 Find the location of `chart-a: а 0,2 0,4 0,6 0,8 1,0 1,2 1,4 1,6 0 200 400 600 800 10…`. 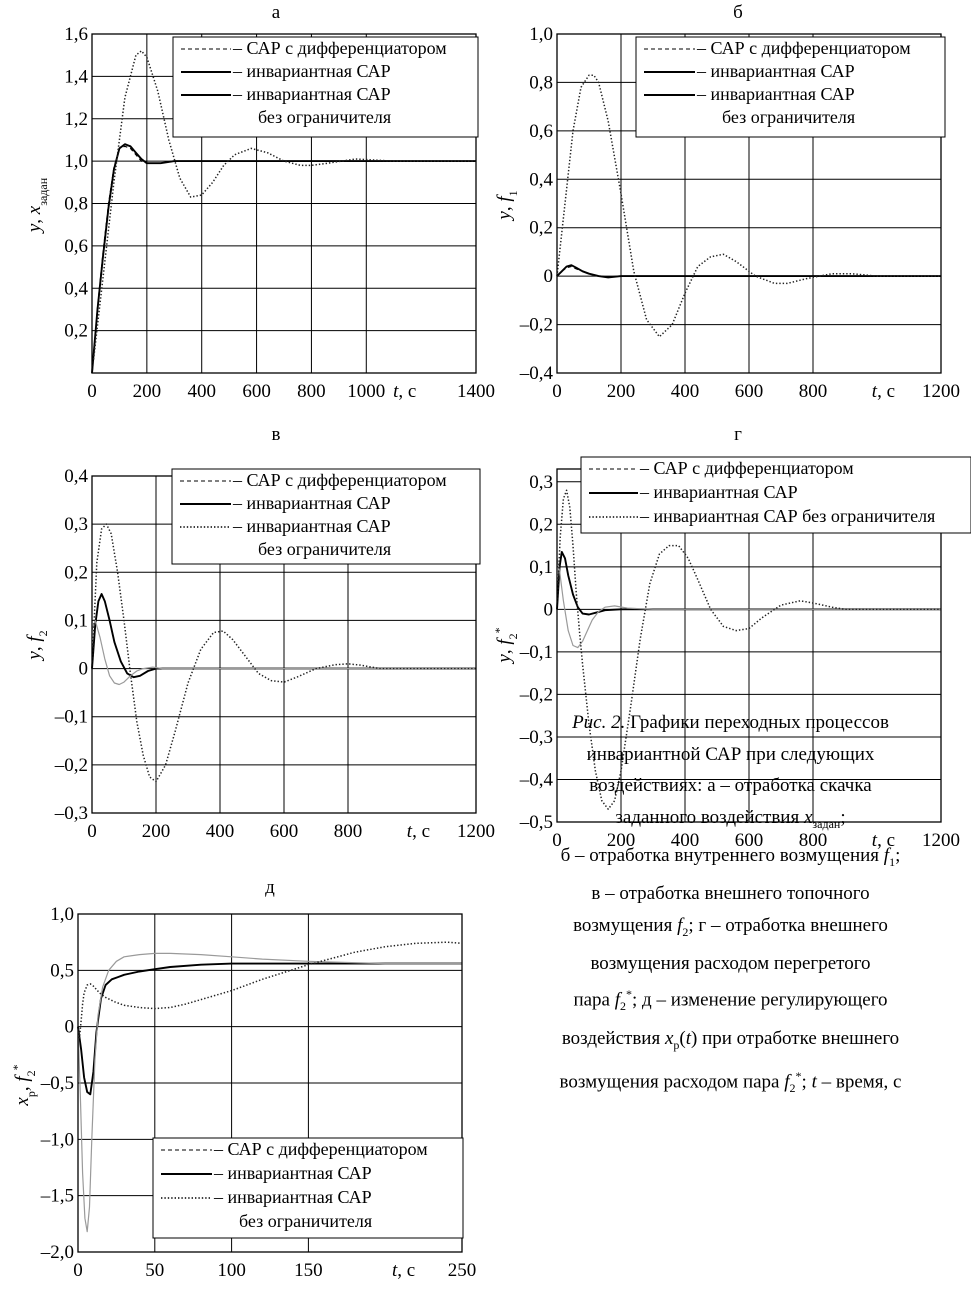

chart-a: а 0,2 0,4 0,6 0,8 1,0 1,2 1,4 1,6 0 200 400 600 800 10… is located at coordinates (259, 202).